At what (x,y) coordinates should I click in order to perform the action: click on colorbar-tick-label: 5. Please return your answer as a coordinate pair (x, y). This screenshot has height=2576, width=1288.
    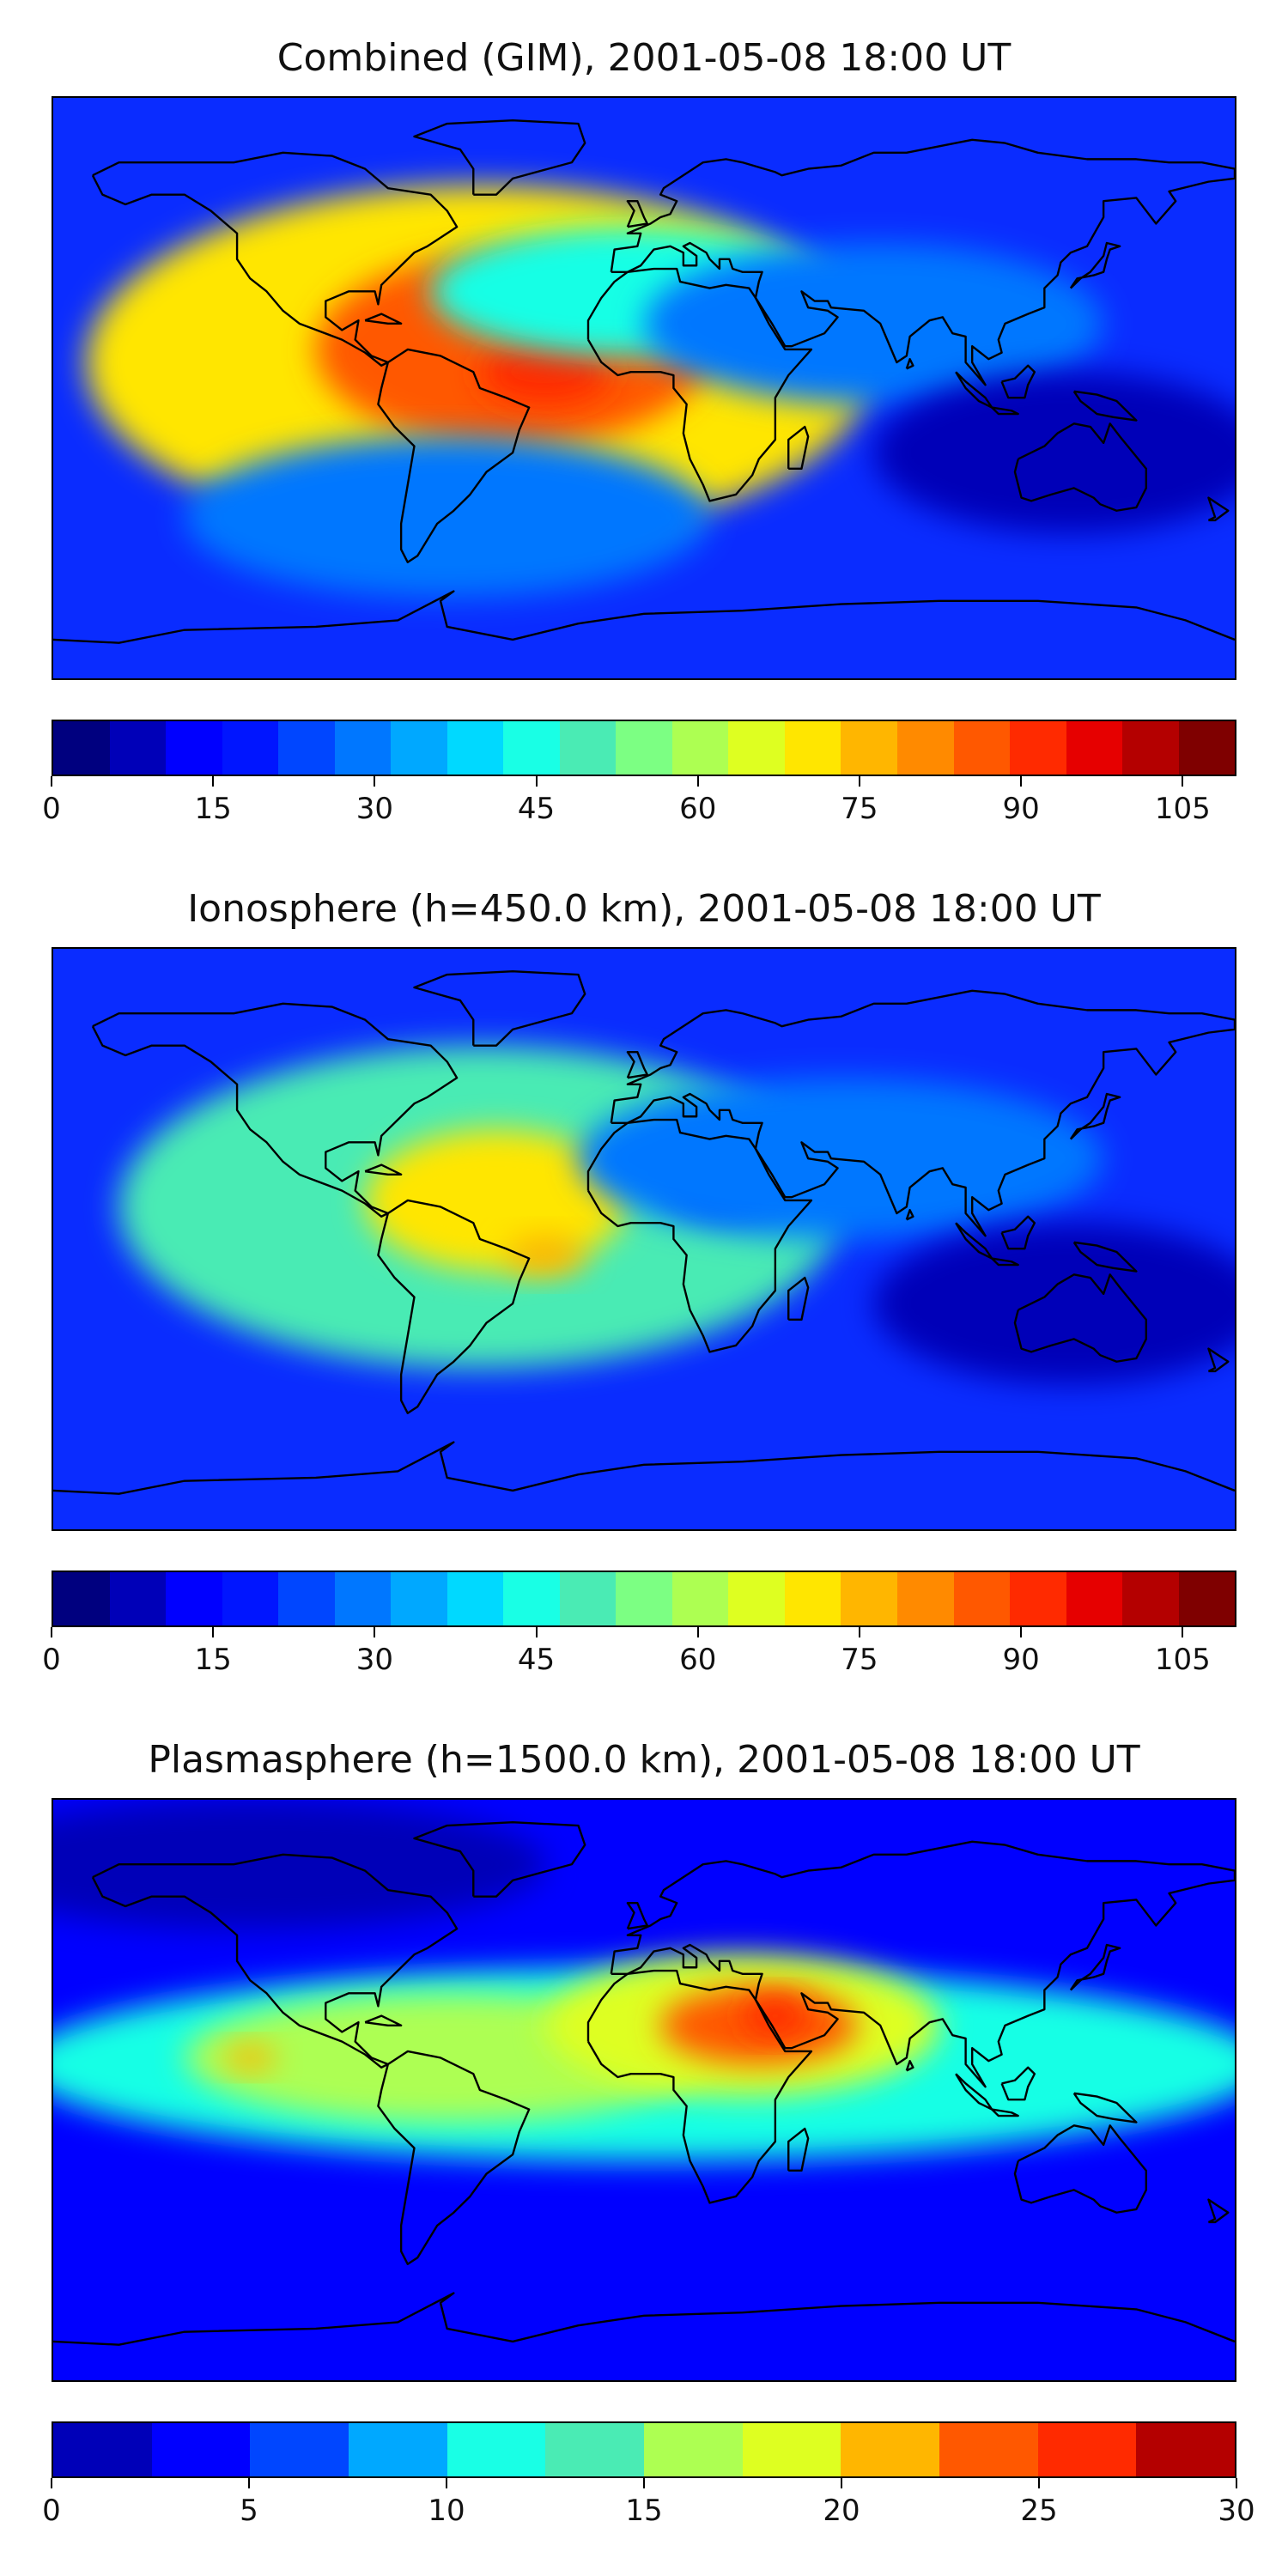
    Looking at the image, I should click on (249, 2511).